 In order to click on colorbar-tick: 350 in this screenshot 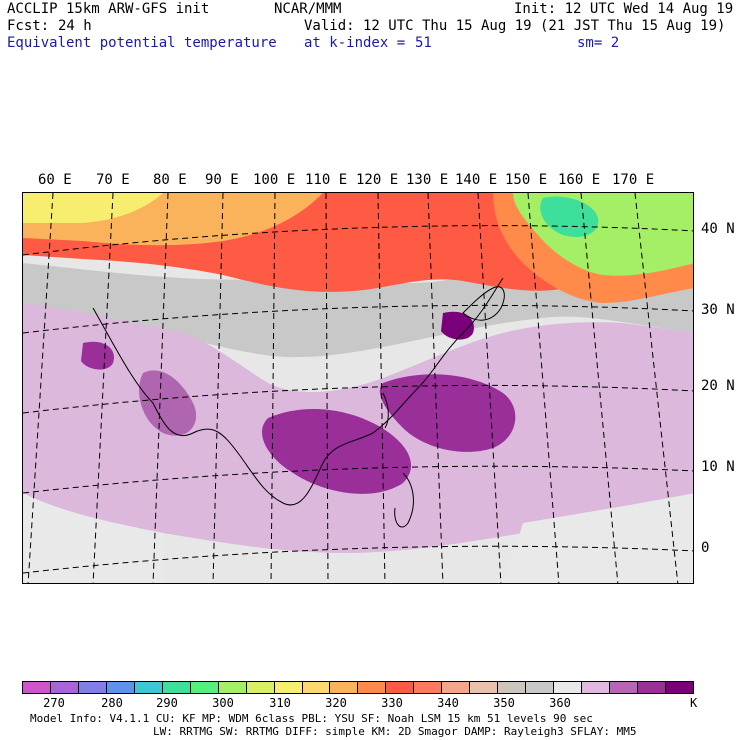, I will do `click(504, 703)`.